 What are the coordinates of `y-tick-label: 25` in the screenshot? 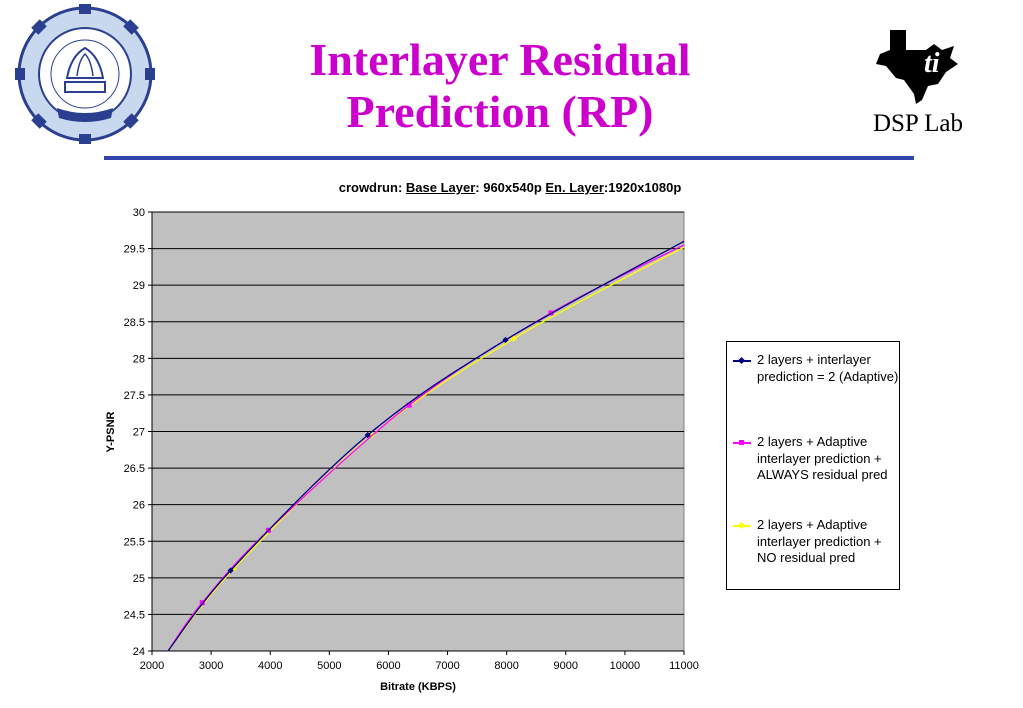 It's located at (139, 579).